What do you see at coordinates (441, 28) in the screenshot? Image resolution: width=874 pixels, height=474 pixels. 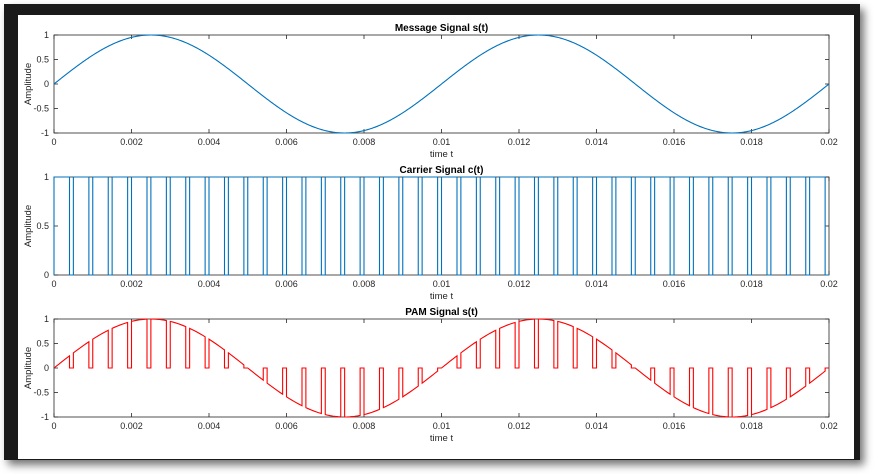 I see `plot-title: Message Signal s(t)` at bounding box center [441, 28].